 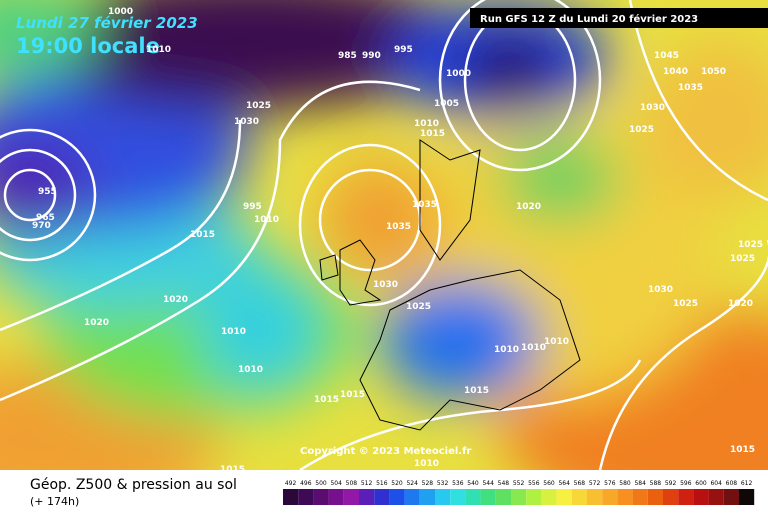 What do you see at coordinates (473, 483) in the screenshot?
I see `colorbar-label: 540` at bounding box center [473, 483].